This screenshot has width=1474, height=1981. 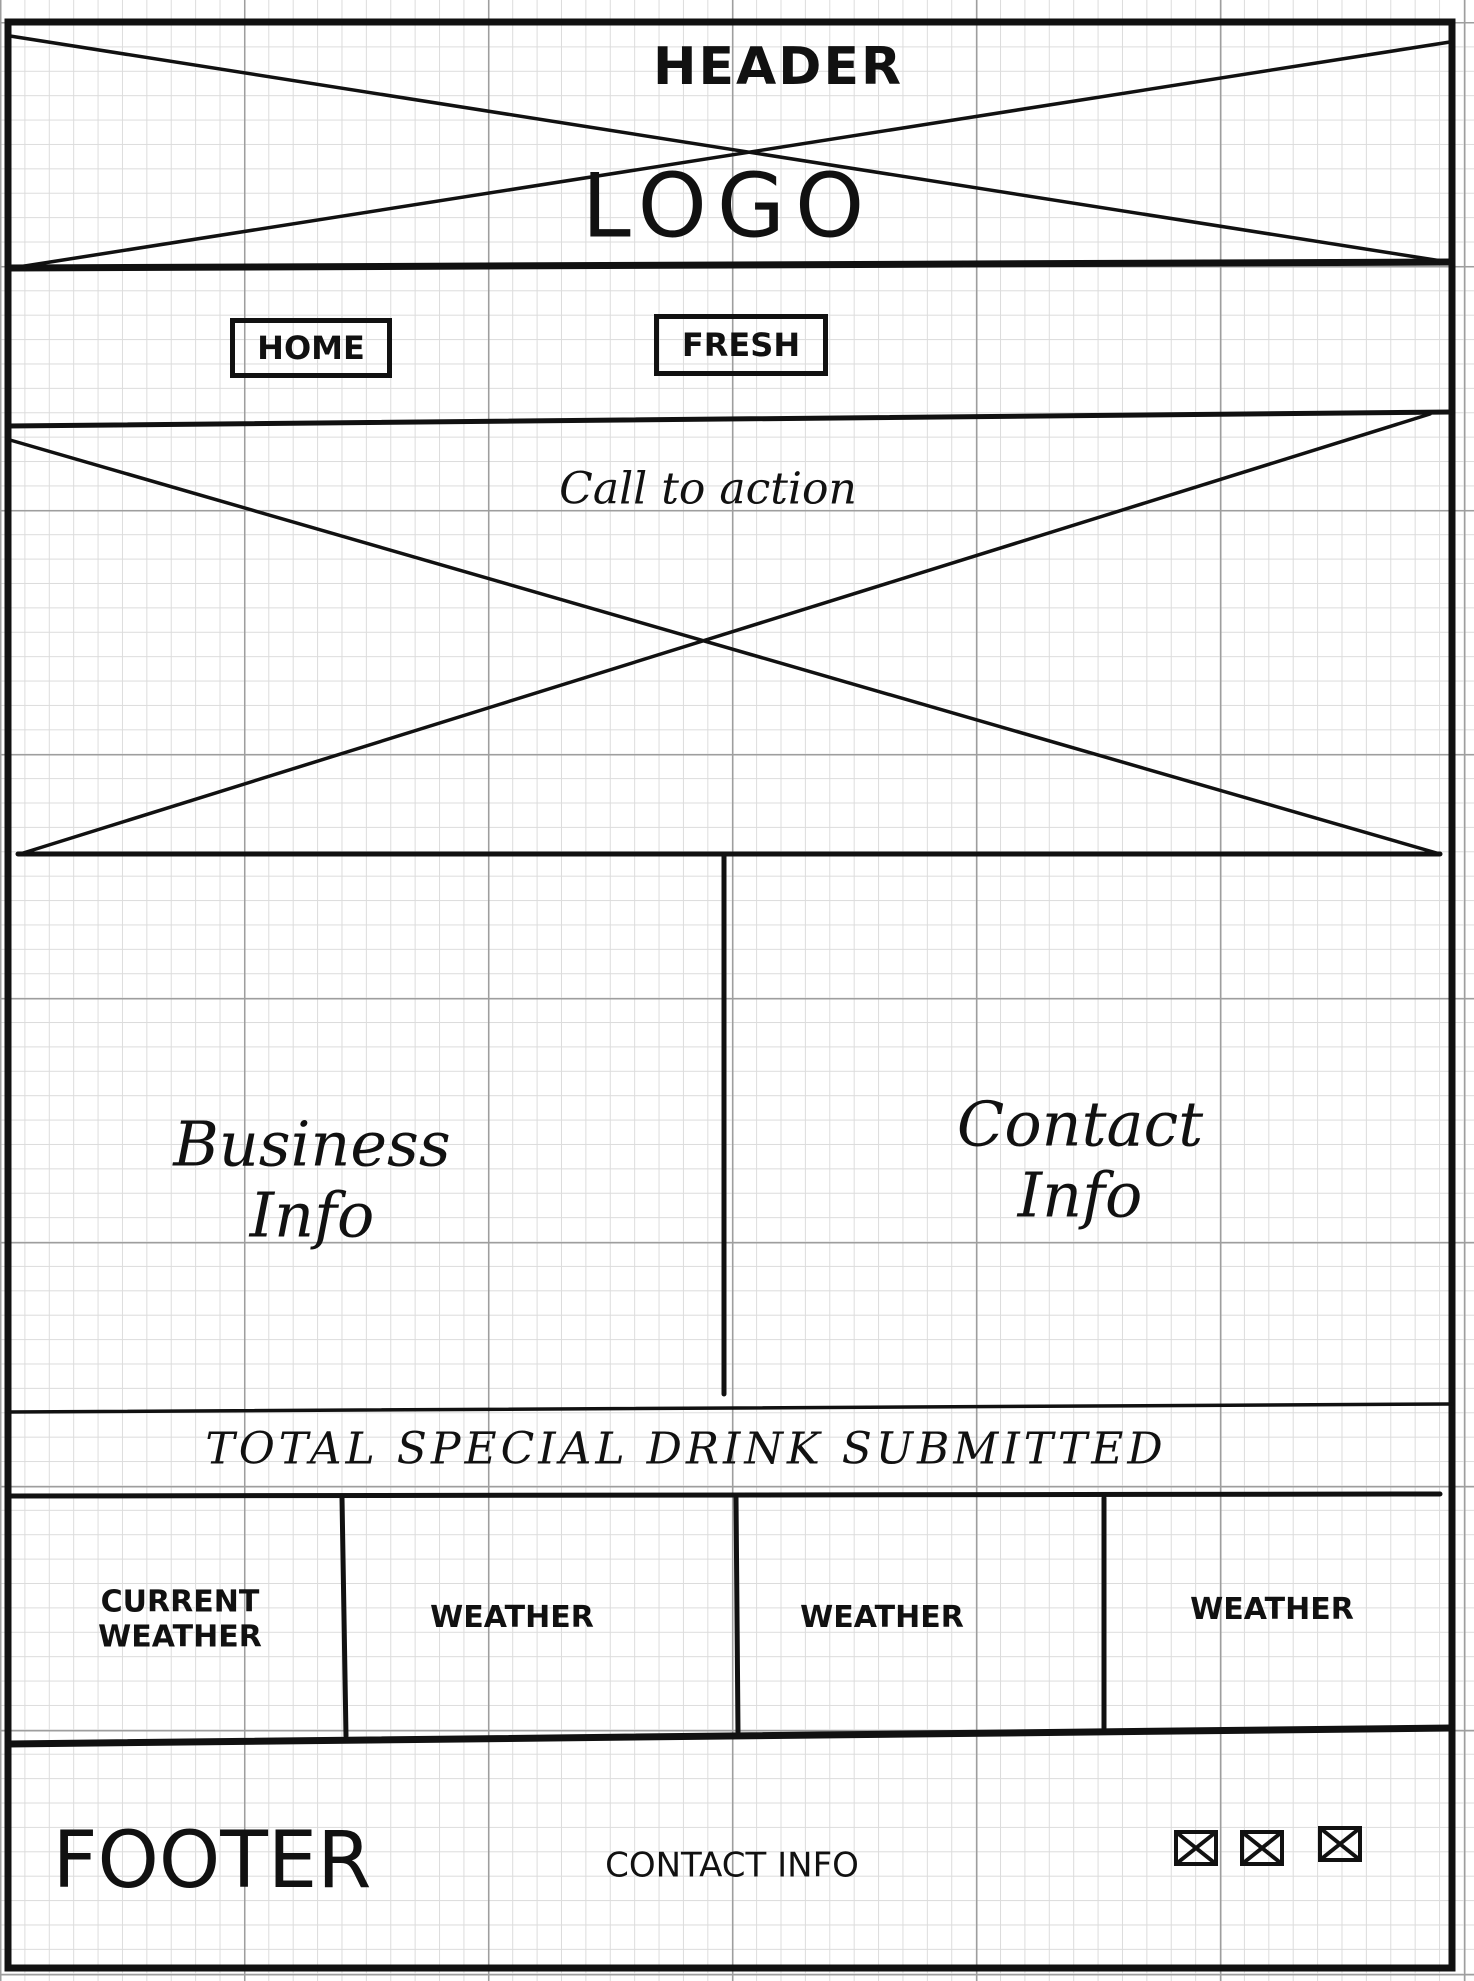 I want to click on total-special-drink-submitted: TOTAL SPECIAL DRINK SUBMITTED, so click(x=686, y=1449).